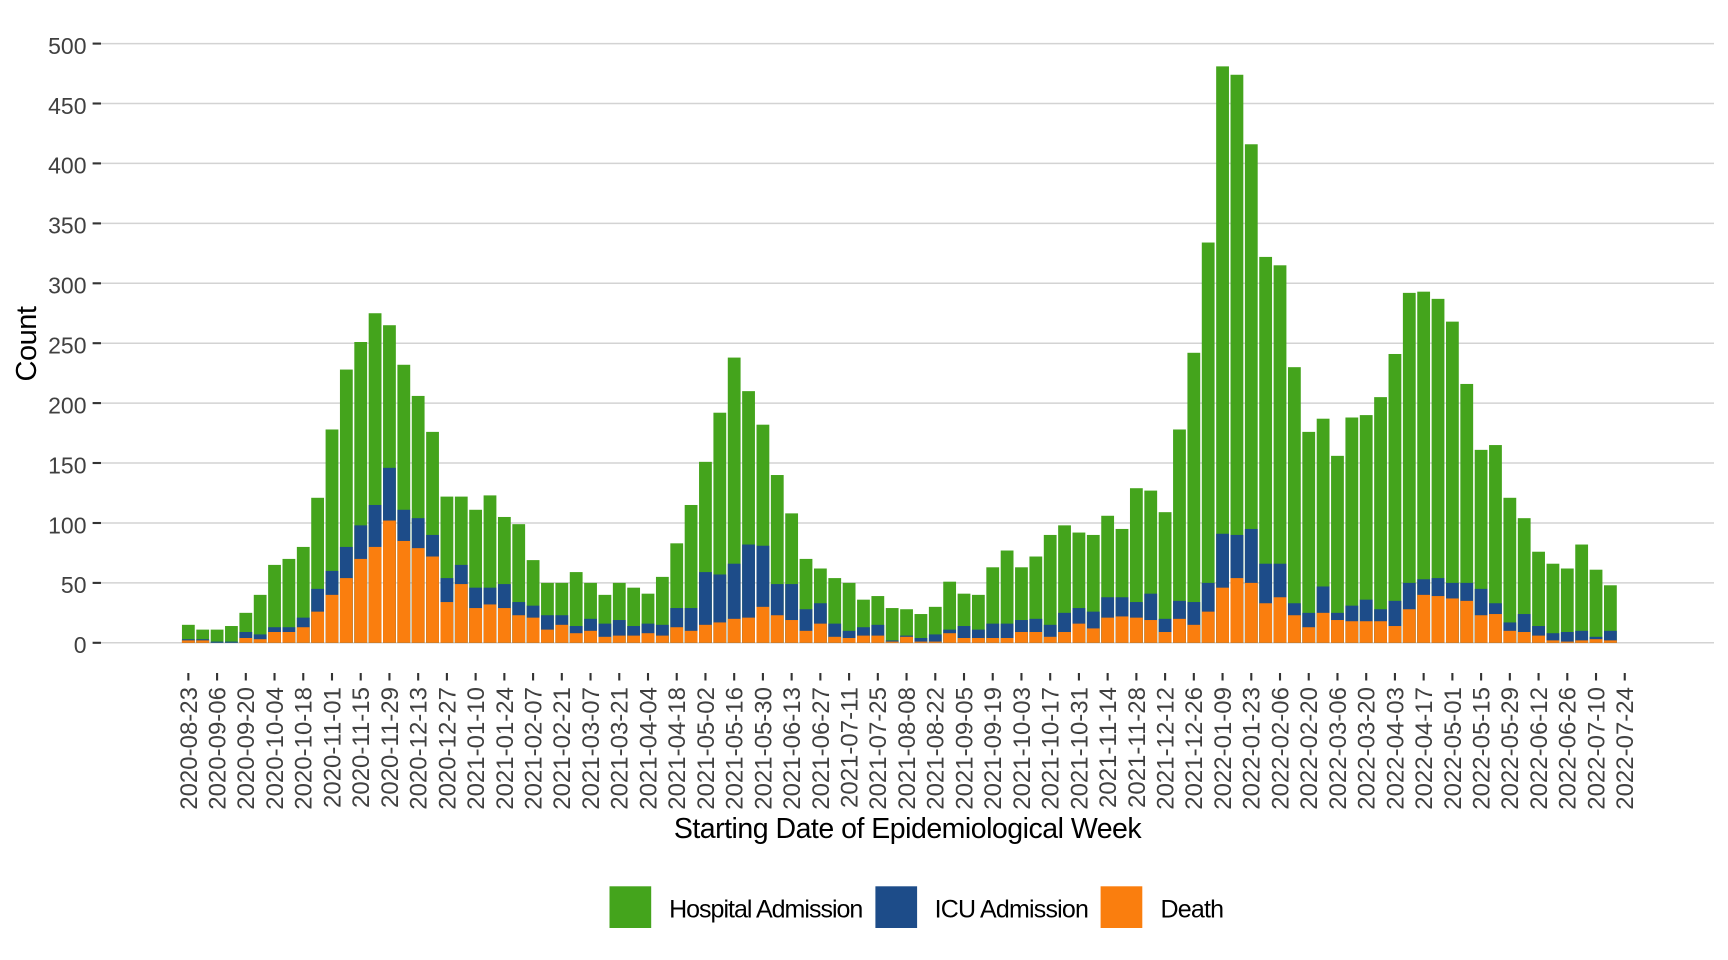 Image resolution: width=1728 pixels, height=960 pixels. What do you see at coordinates (562, 748) in the screenshot?
I see `svg-text: 2021-02-21` at bounding box center [562, 748].